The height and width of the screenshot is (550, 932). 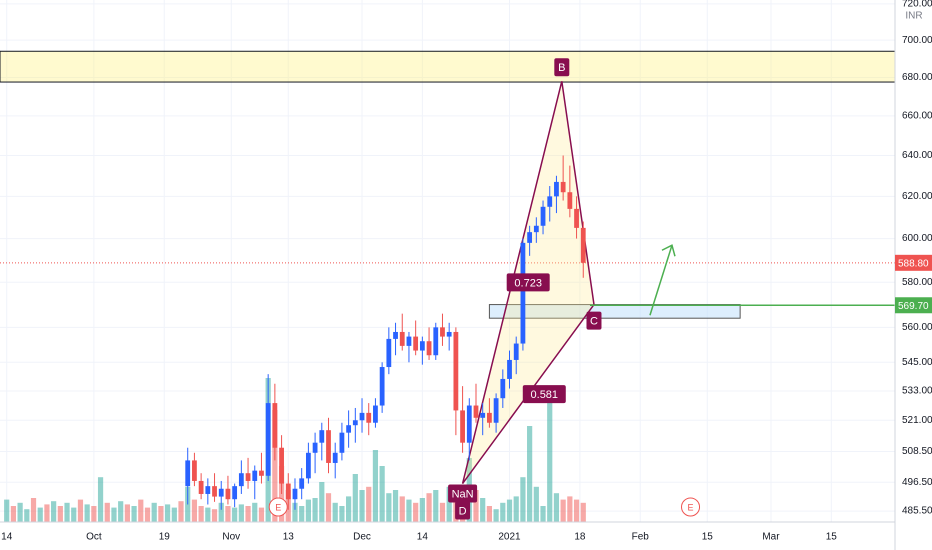 I want to click on y-tick-label: 496.50, so click(x=917, y=482).